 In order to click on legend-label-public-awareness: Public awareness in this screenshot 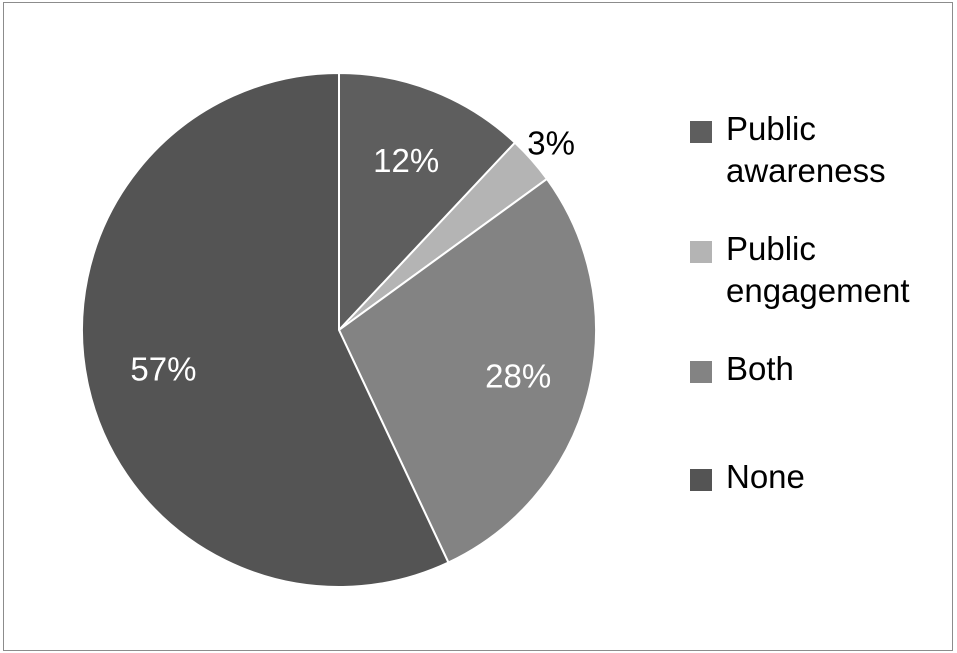, I will do `click(806, 149)`.